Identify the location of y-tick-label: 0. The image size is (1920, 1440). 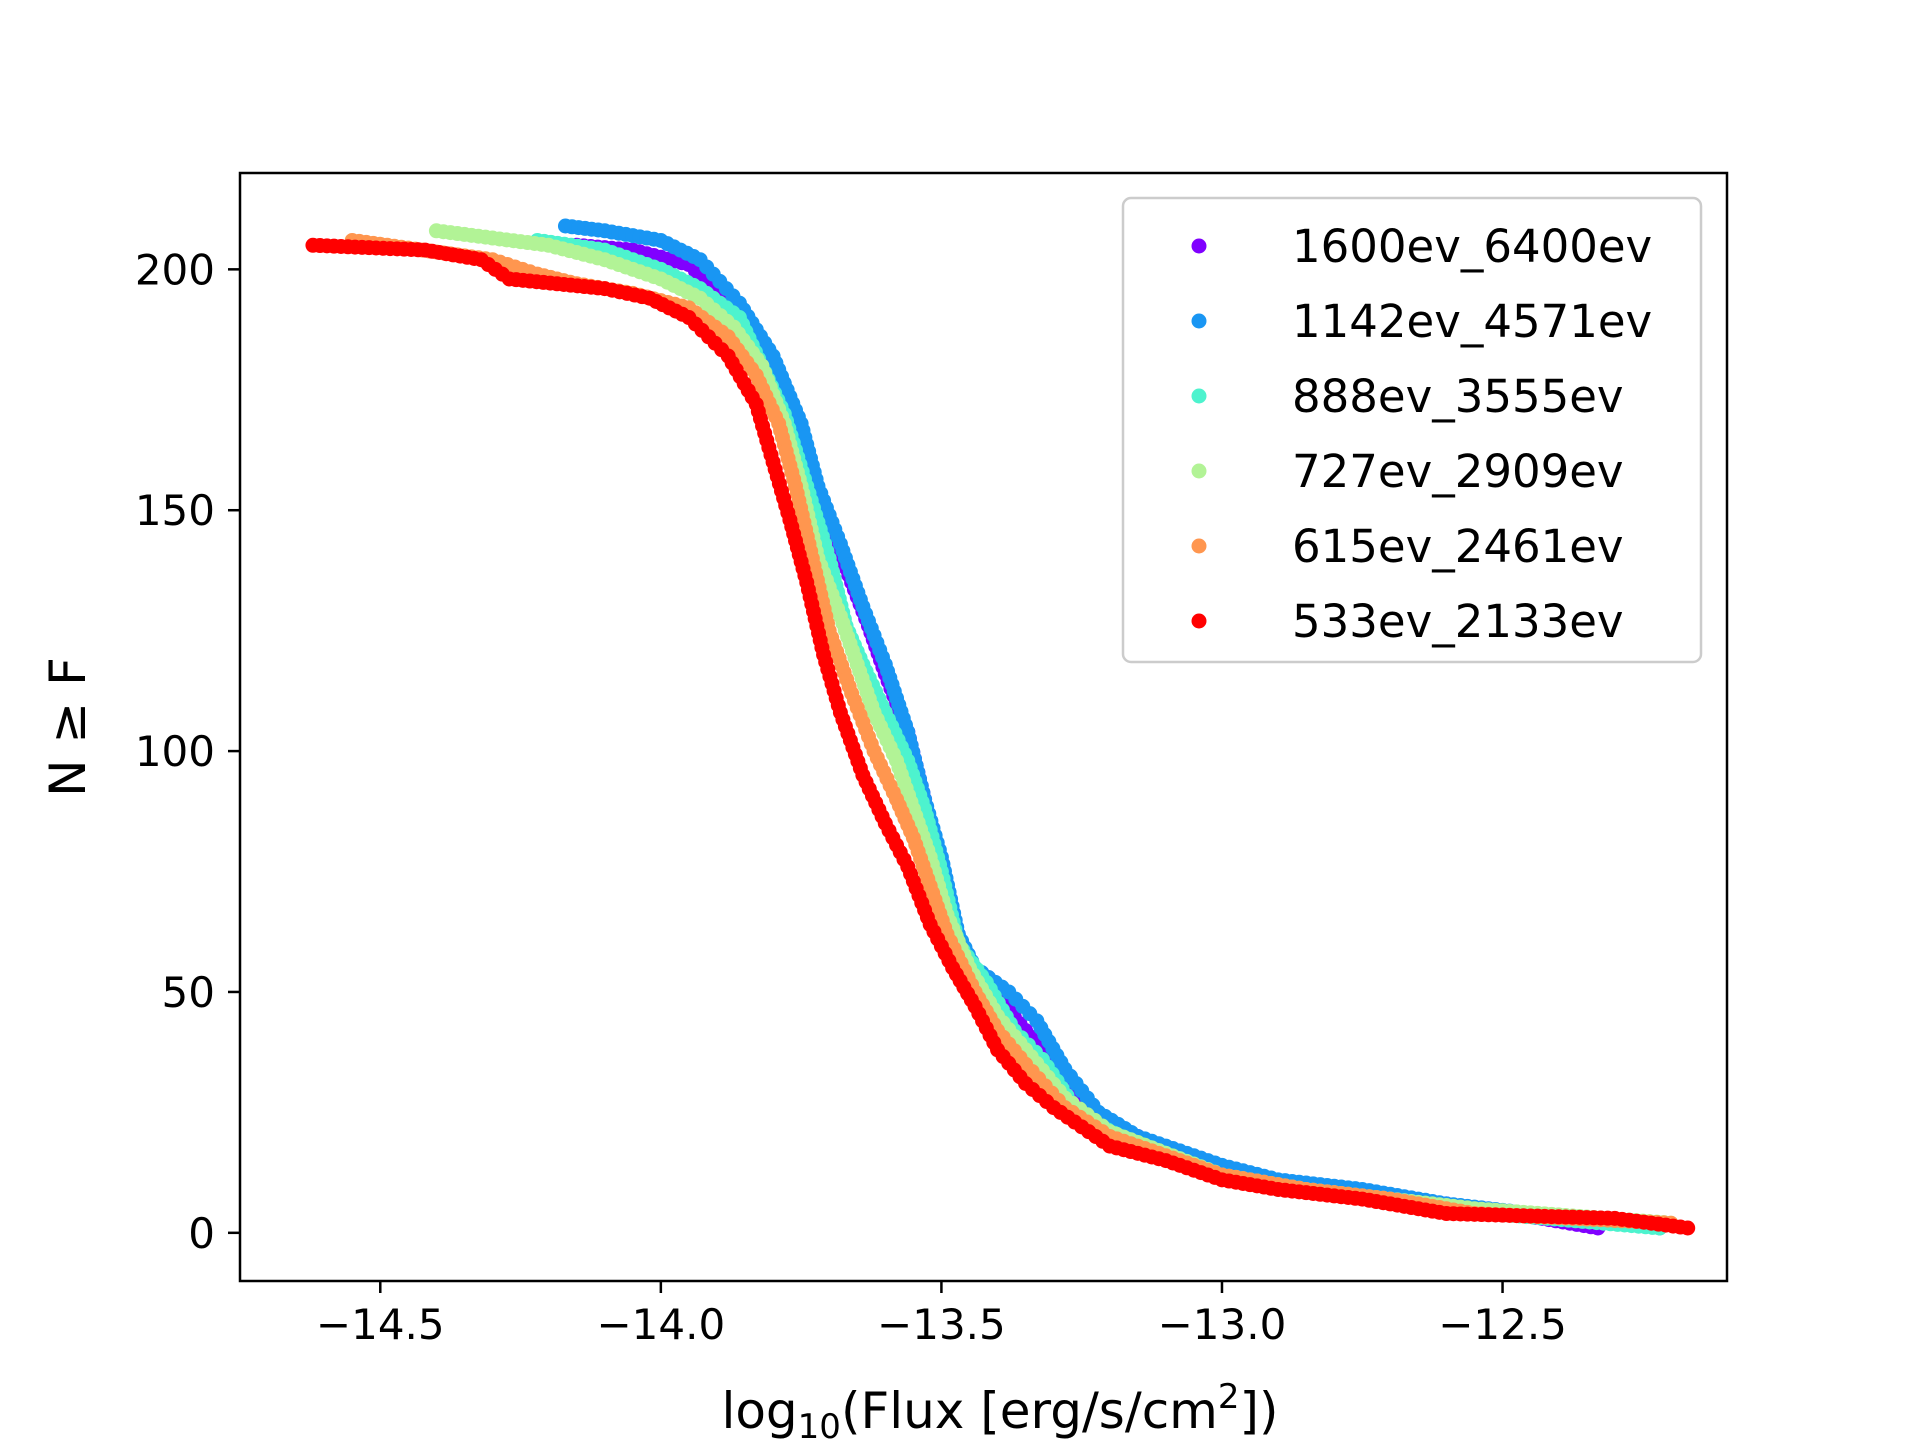
(201, 1233).